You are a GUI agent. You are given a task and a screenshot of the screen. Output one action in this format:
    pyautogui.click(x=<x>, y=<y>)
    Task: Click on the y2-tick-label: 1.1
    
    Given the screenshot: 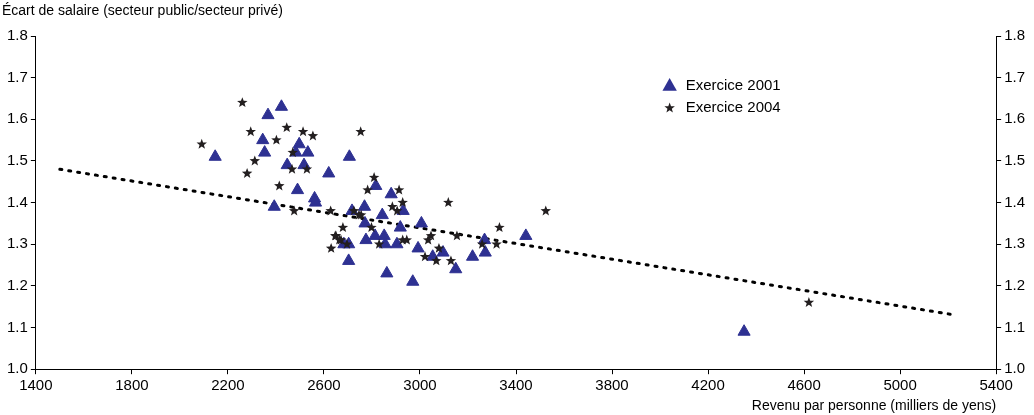 What is the action you would take?
    pyautogui.click(x=1015, y=326)
    